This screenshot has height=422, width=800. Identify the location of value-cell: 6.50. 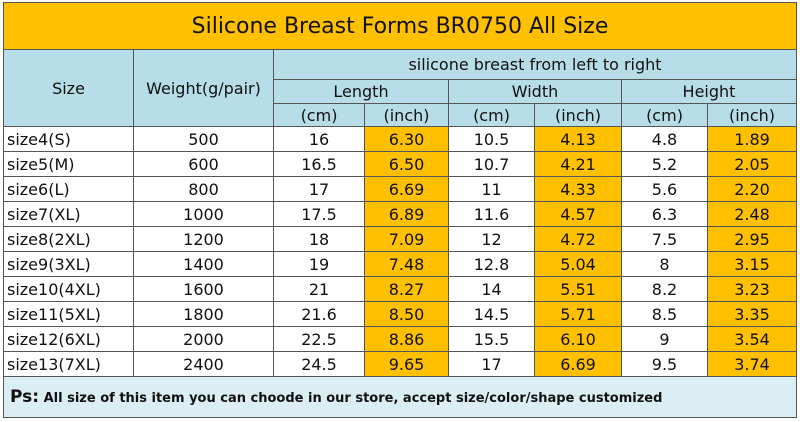
(406, 164).